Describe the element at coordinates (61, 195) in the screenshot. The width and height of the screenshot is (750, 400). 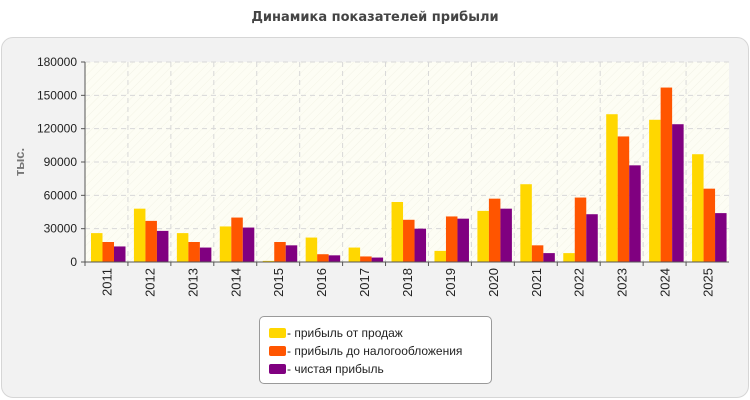
I see `y-tick-label: 60000` at that location.